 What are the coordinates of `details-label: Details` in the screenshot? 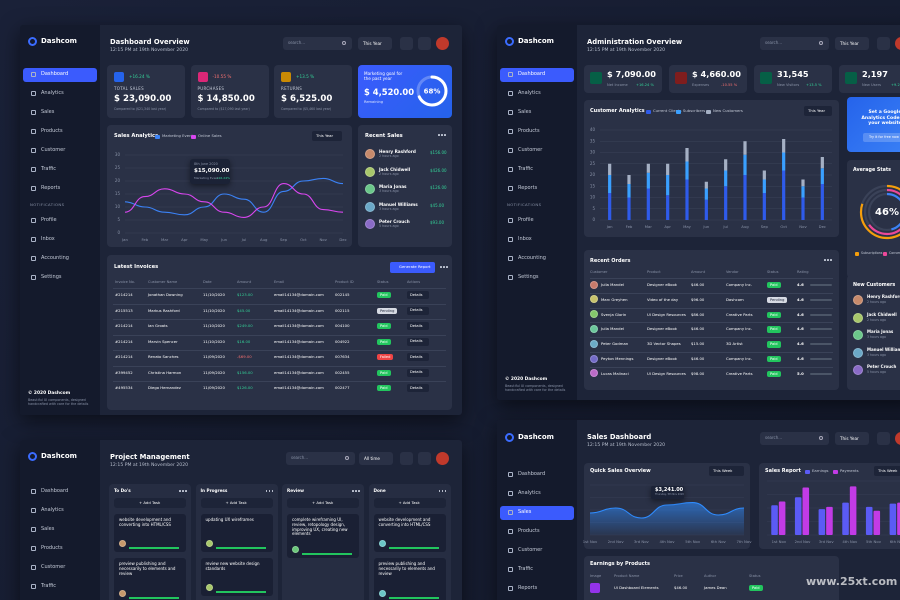 It's located at (416, 372).